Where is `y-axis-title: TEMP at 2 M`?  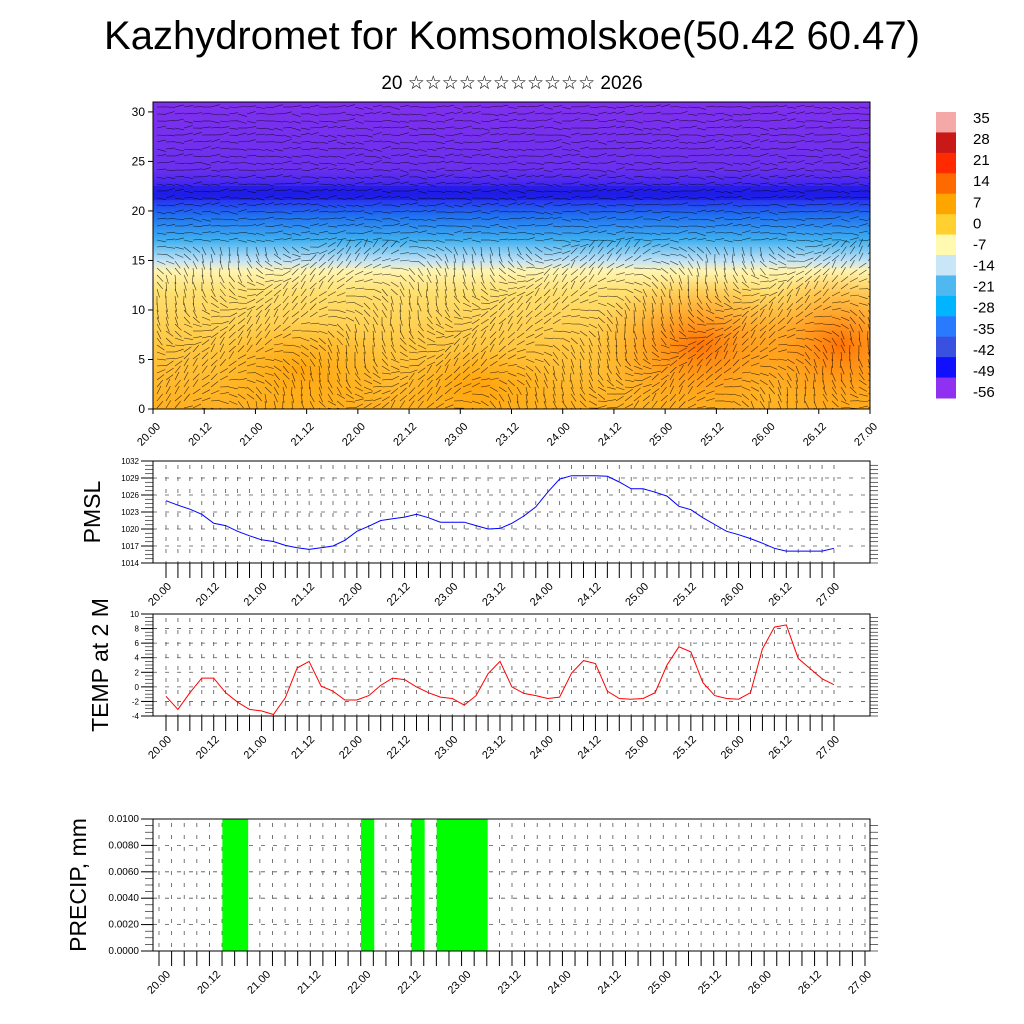
y-axis-title: TEMP at 2 M is located at coordinates (100, 665).